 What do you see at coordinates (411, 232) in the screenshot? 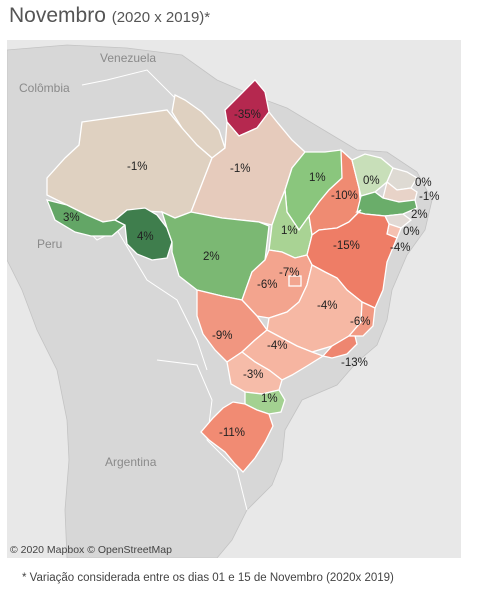
I see `pct-AL: 0%` at bounding box center [411, 232].